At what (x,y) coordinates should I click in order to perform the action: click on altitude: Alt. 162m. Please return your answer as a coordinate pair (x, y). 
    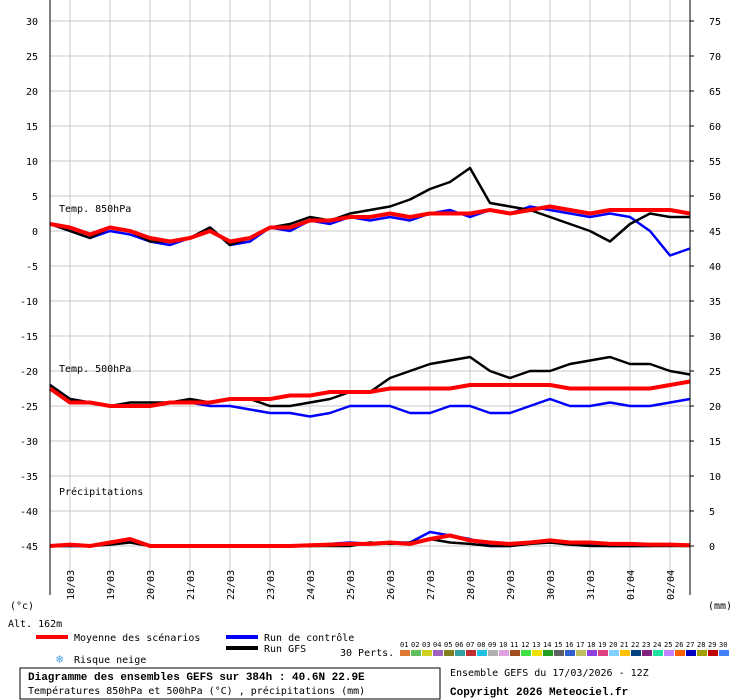
    Looking at the image, I should click on (35, 624).